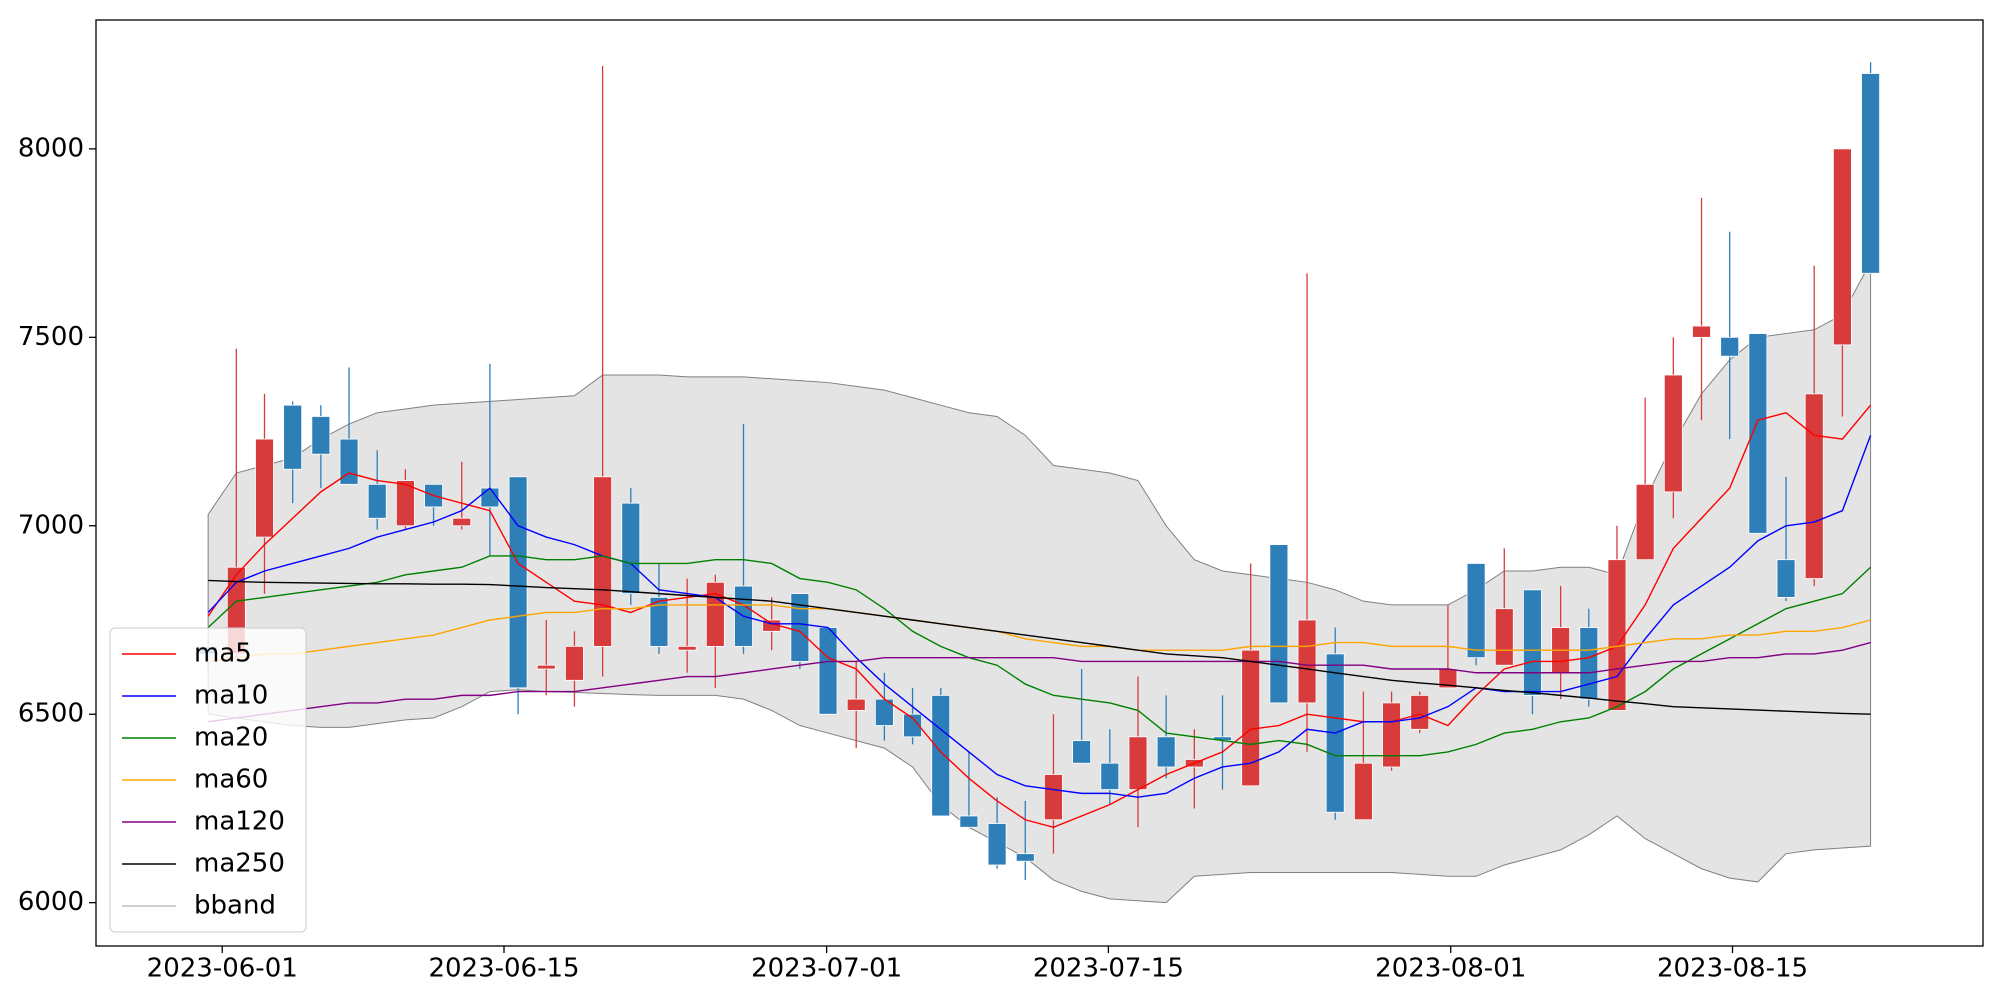  I want to click on legend-box, so click(208, 780).